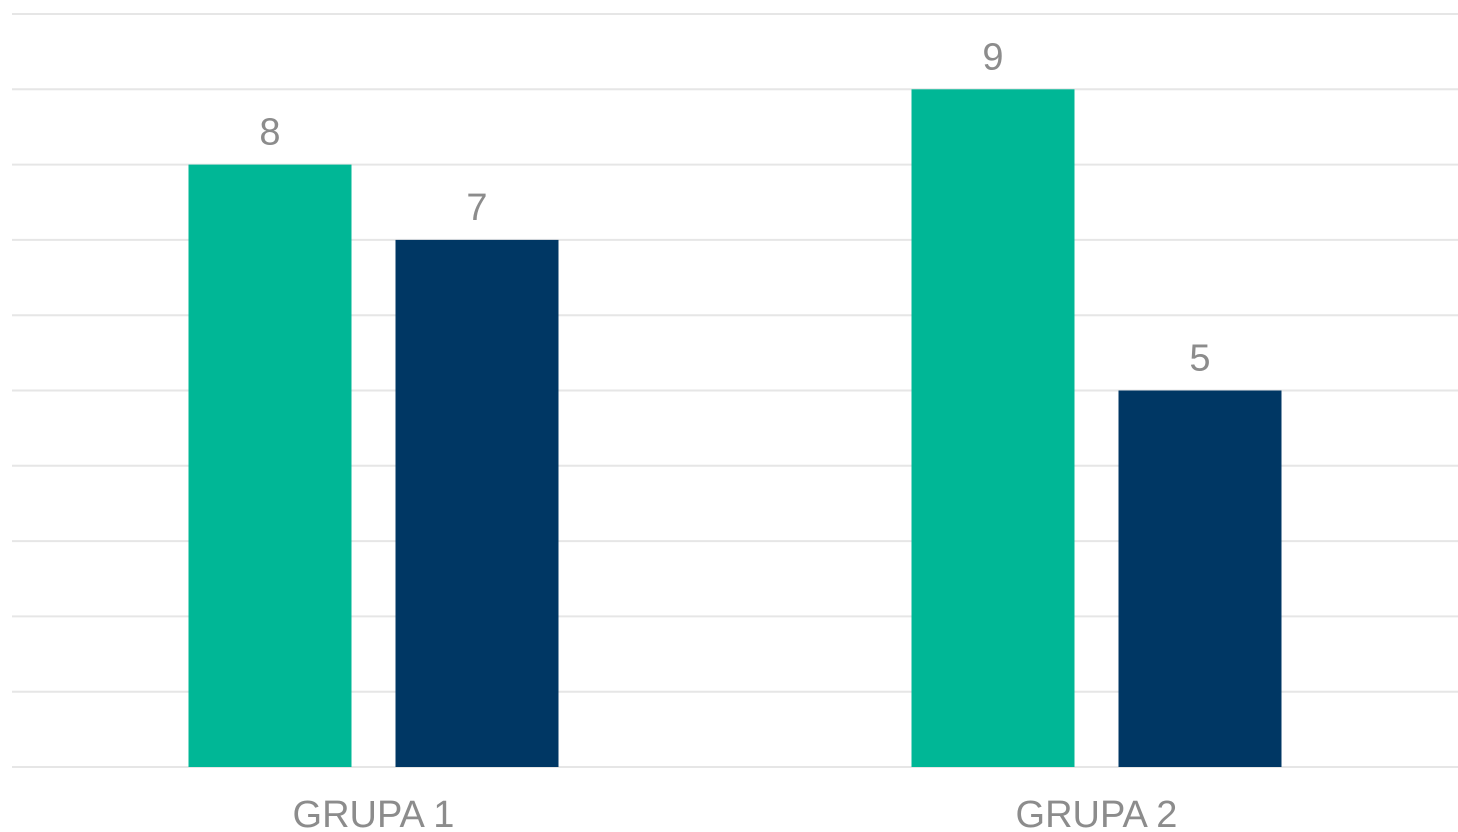  Describe the element at coordinates (269, 133) in the screenshot. I see `data-label-1-1: 8` at that location.